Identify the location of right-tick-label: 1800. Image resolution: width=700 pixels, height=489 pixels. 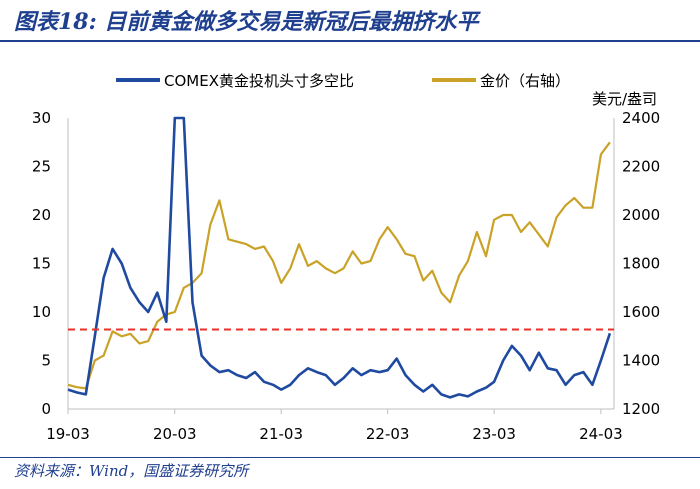
(641, 264).